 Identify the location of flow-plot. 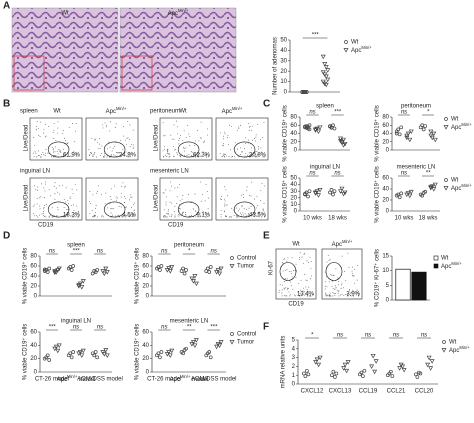
(186, 139).